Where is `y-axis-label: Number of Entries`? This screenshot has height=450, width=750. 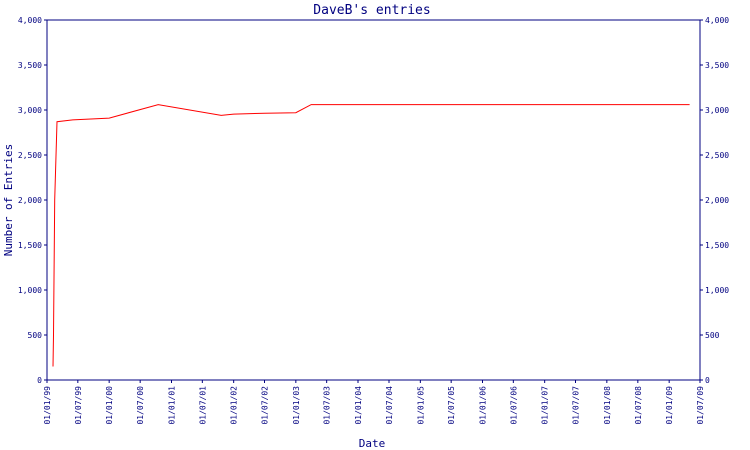
y-axis-label: Number of Entries is located at coordinates (8, 200).